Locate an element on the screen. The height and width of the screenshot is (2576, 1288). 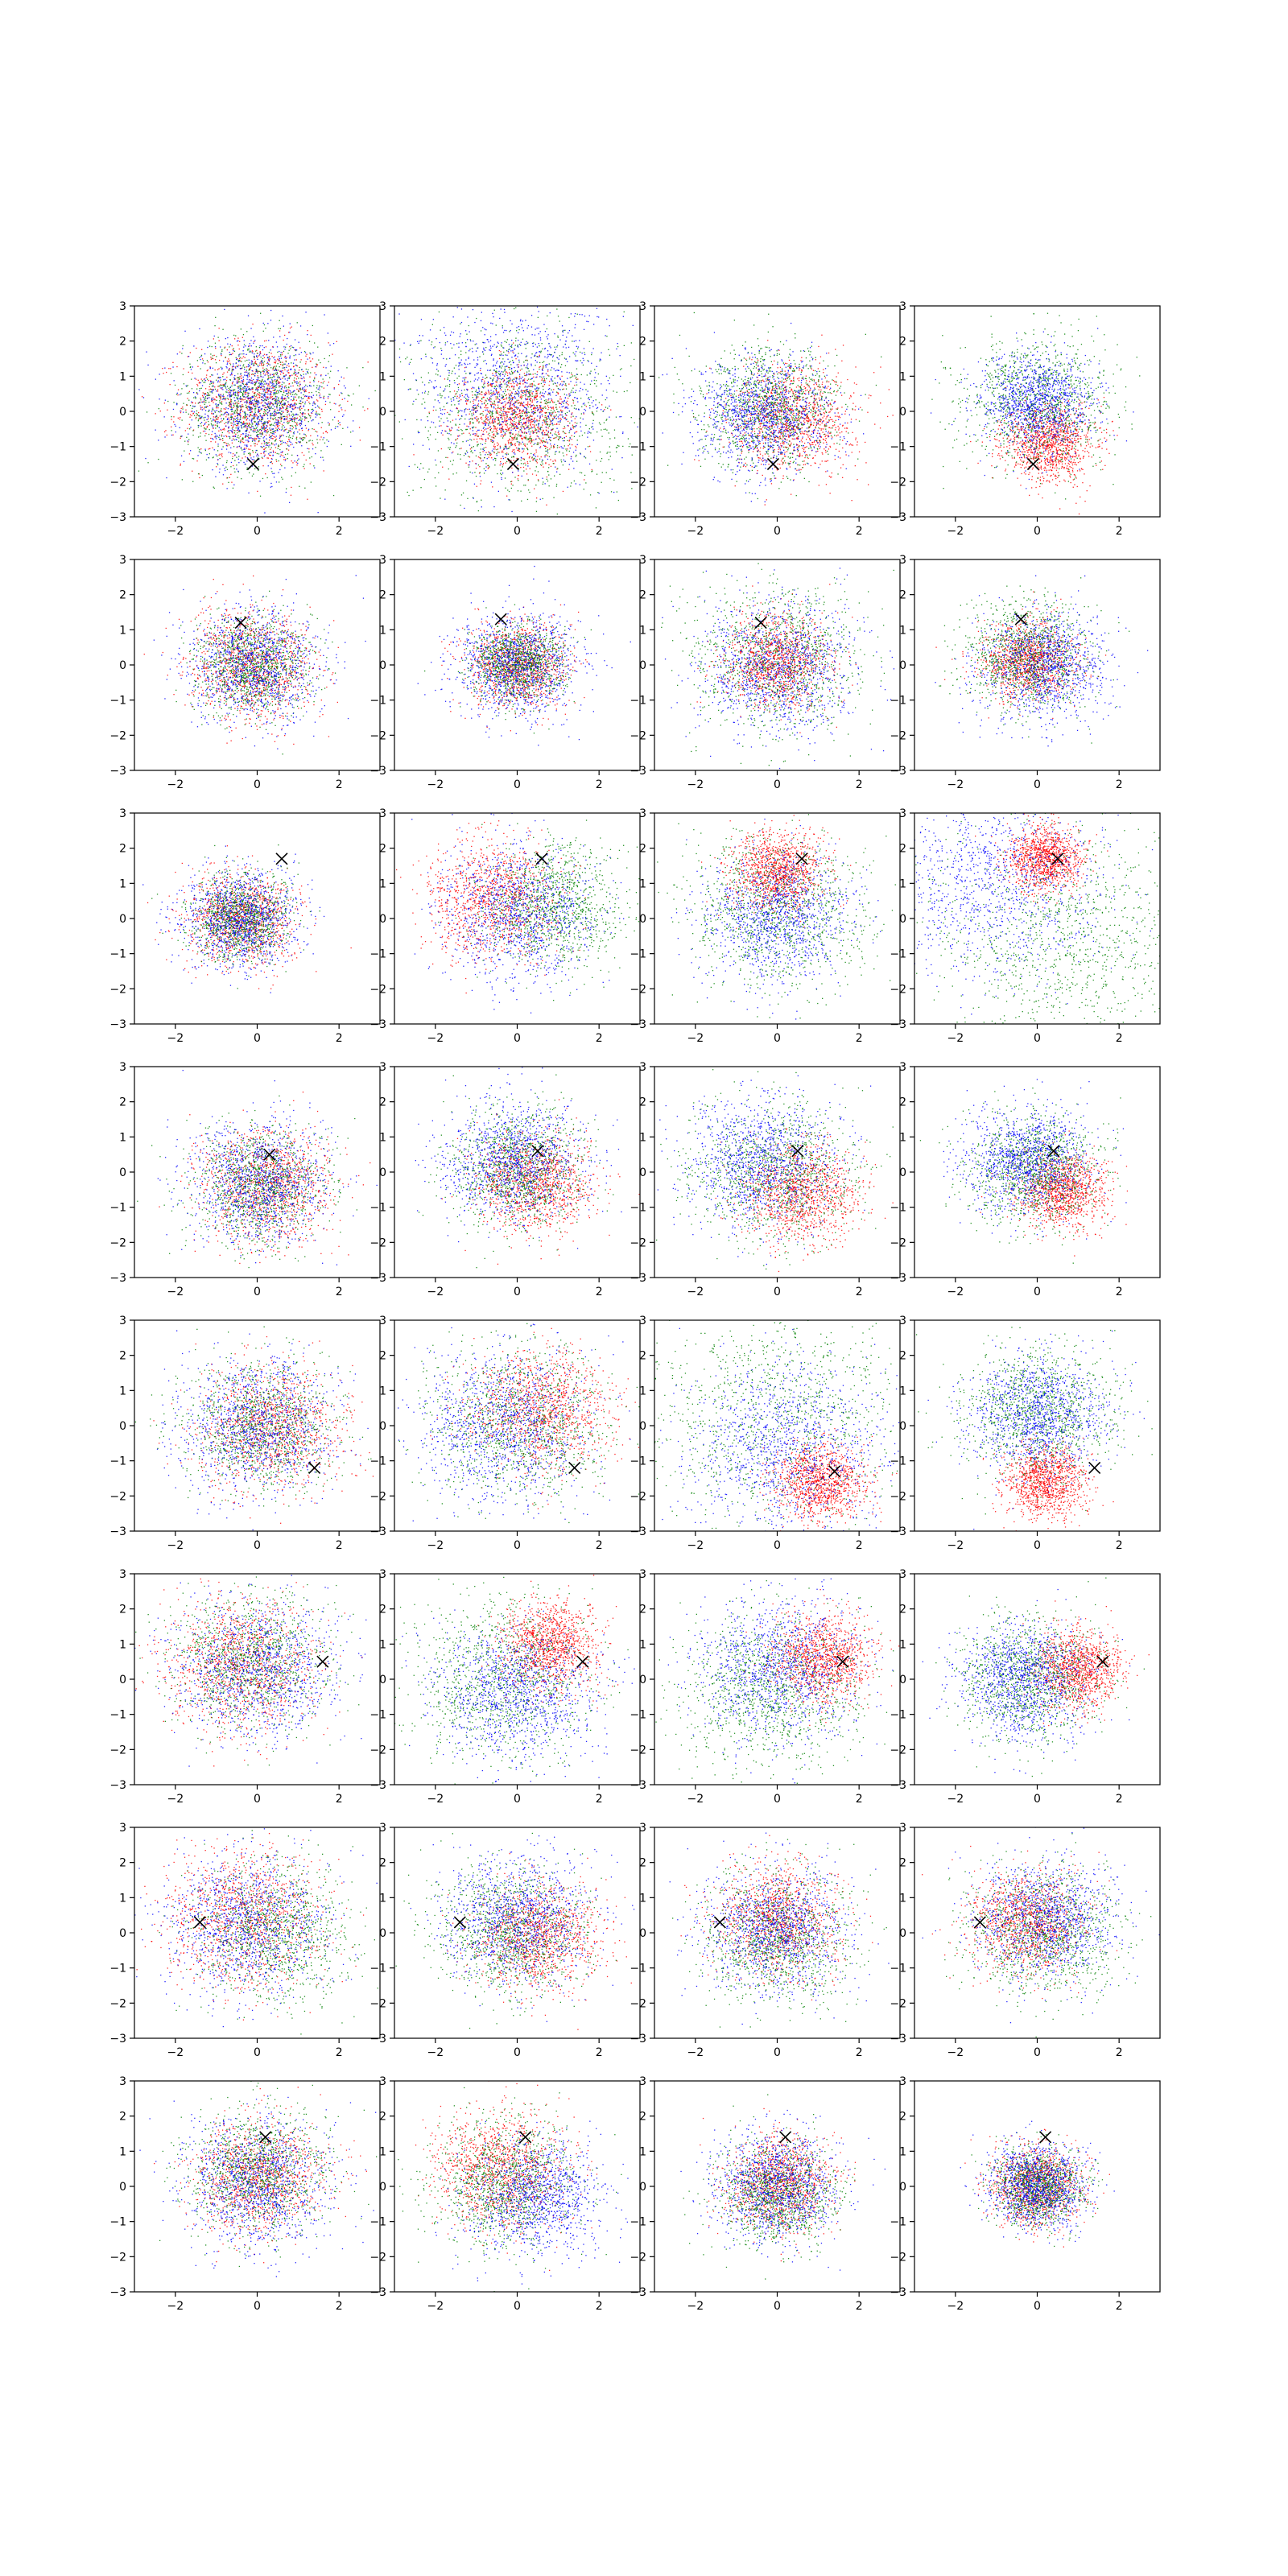
y-tick-label: −3 is located at coordinates (117, 517).